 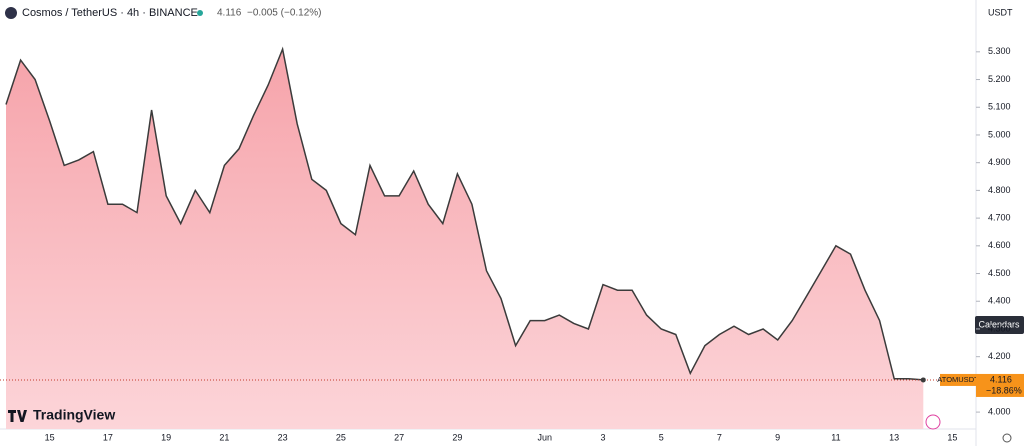 I want to click on price-change: −0.005 (−0.12%), so click(x=284, y=13).